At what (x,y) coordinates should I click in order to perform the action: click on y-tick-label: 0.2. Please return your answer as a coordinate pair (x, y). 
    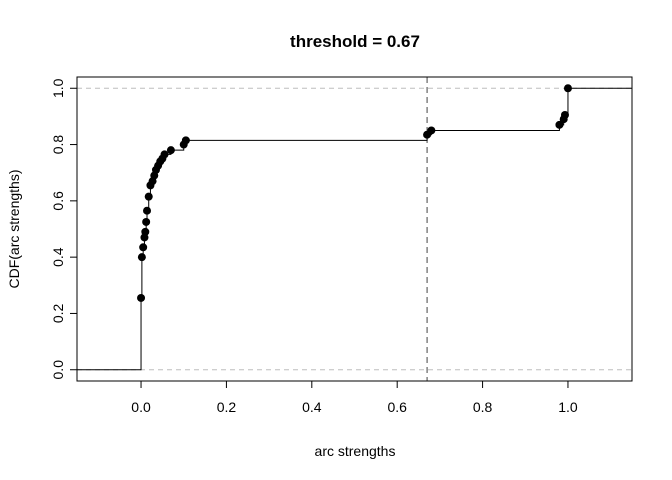
    Looking at the image, I should click on (58, 314).